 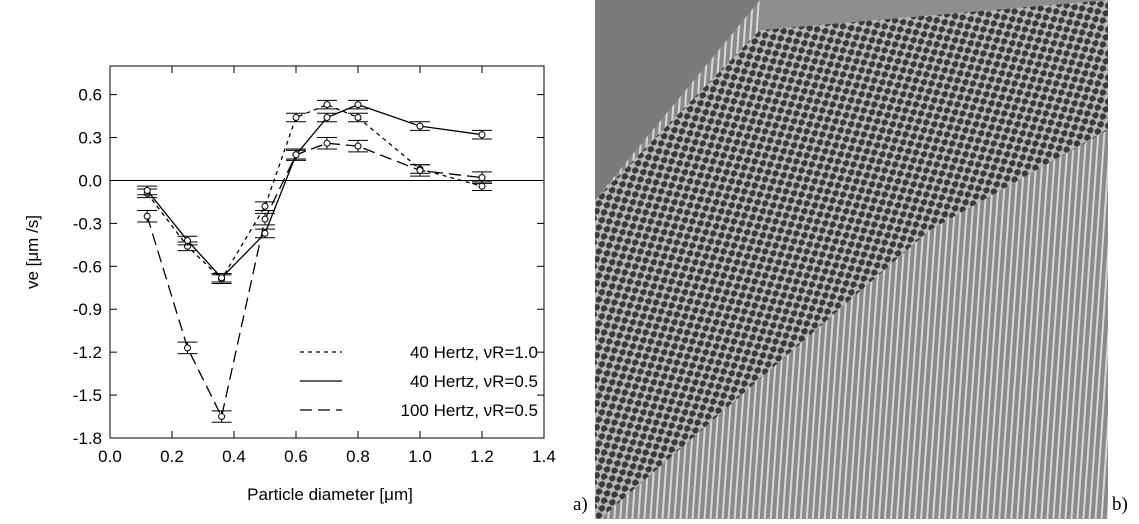 I want to click on x-tick-label: 0.0, so click(x=110, y=456).